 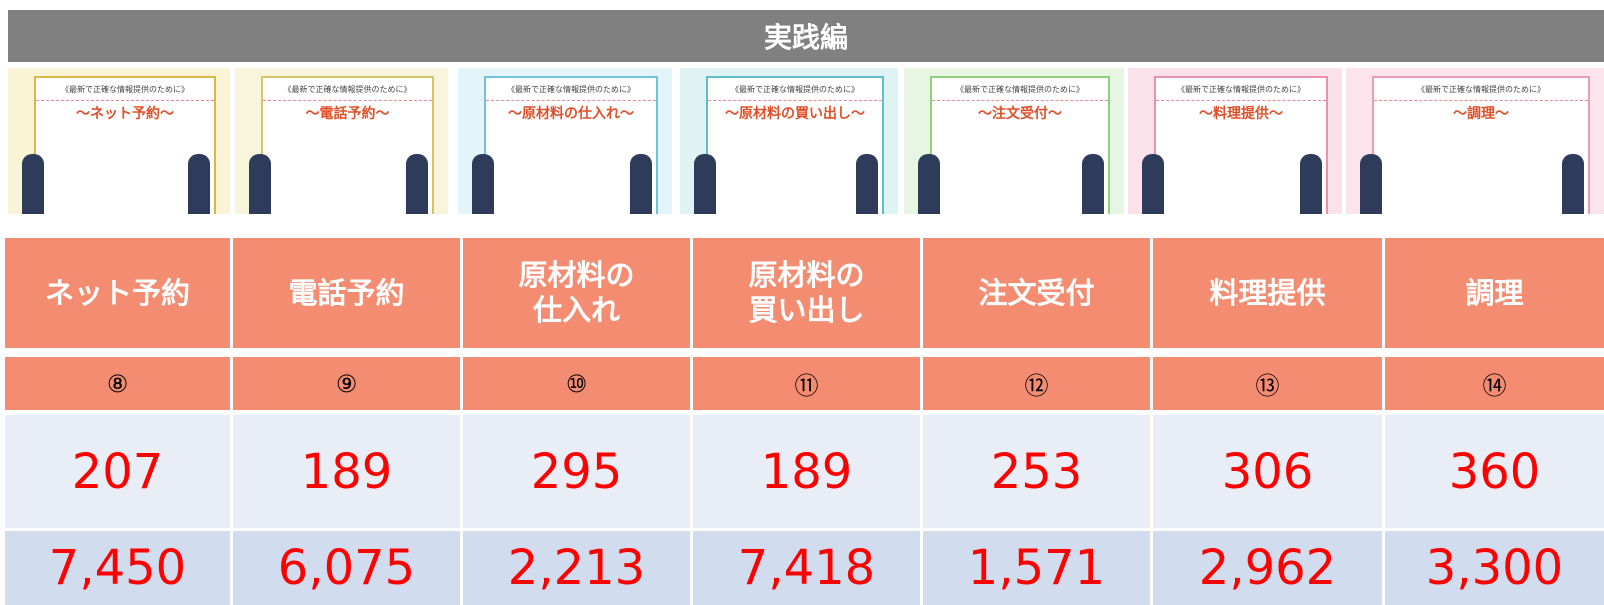 What do you see at coordinates (1494, 383) in the screenshot?
I see `column-number: ⑭` at bounding box center [1494, 383].